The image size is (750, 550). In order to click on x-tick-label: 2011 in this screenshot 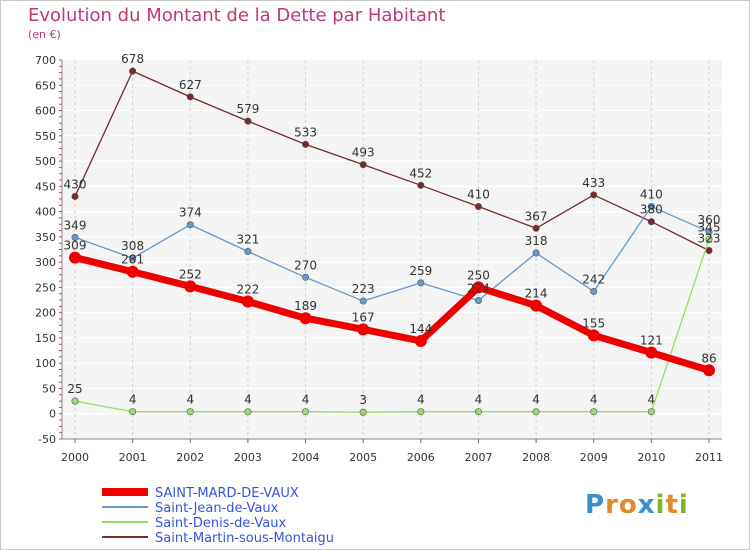, I will do `click(709, 457)`.